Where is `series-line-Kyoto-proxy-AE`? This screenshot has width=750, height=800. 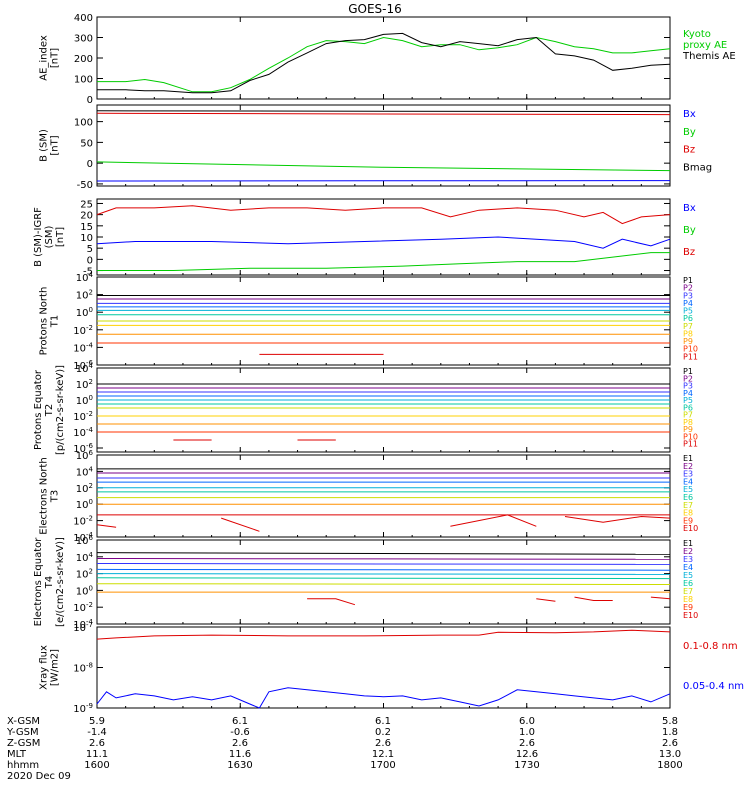 series-line-Kyoto-proxy-AE is located at coordinates (384, 64).